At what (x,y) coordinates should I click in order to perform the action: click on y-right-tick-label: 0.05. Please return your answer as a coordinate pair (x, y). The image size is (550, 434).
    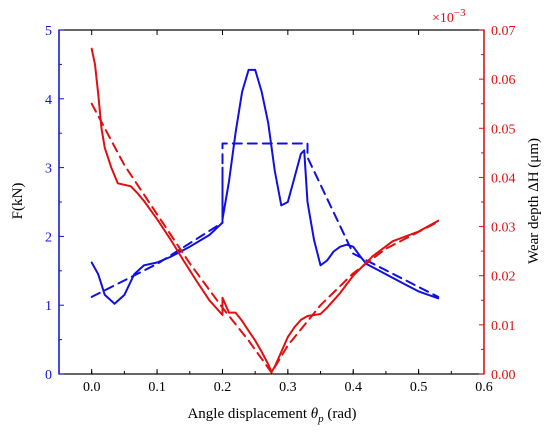
    Looking at the image, I should click on (503, 129).